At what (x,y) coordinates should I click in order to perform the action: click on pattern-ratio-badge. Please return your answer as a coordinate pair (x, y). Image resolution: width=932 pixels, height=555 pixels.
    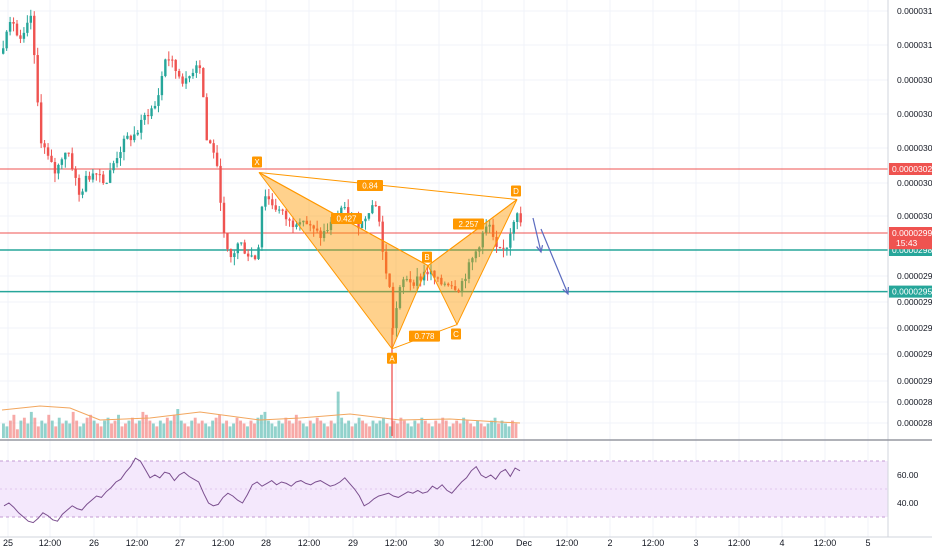
    Looking at the image, I should click on (370, 185).